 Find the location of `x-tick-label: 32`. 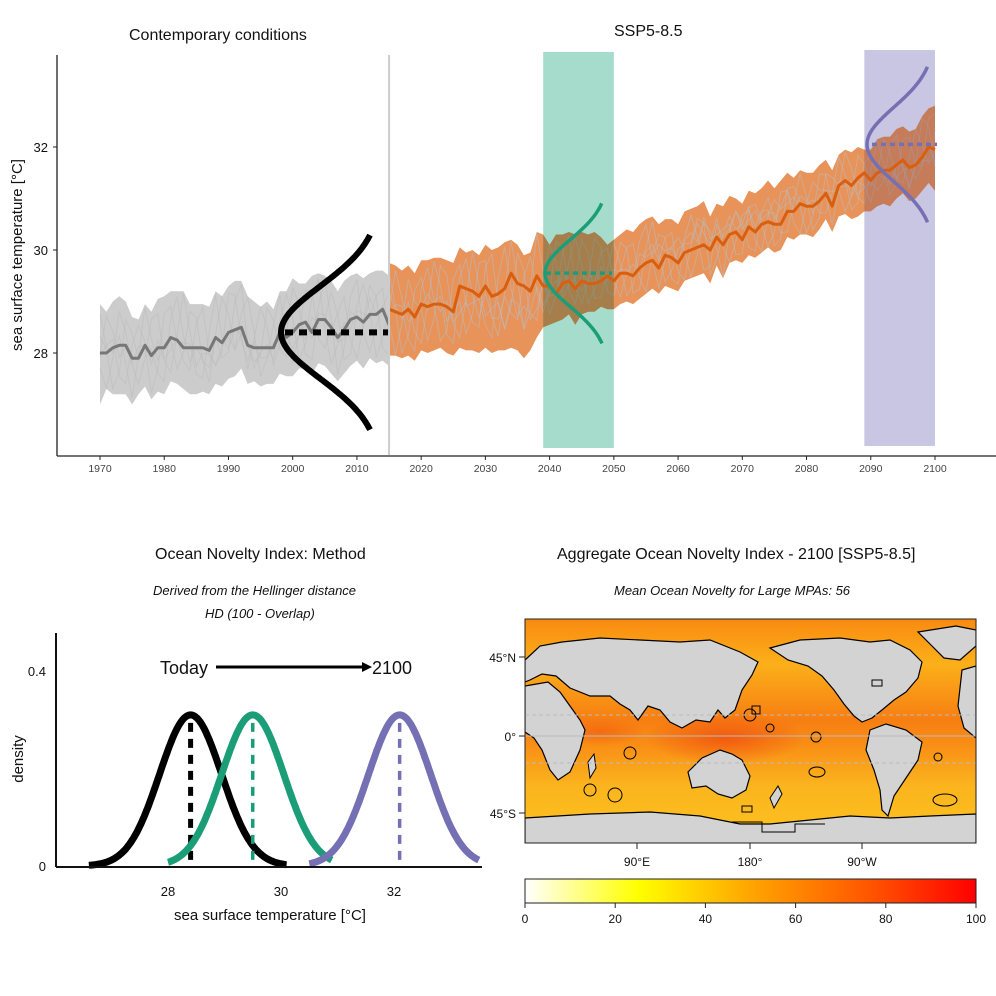

x-tick-label: 32 is located at coordinates (394, 891).